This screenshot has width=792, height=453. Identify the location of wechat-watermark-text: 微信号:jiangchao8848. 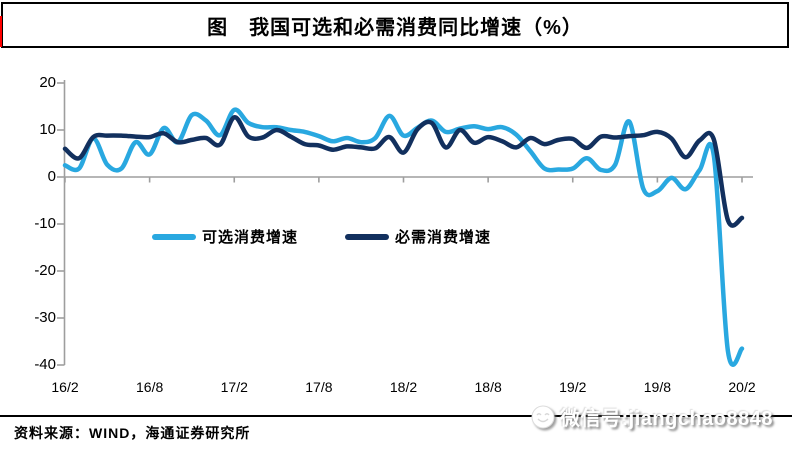
(667, 419).